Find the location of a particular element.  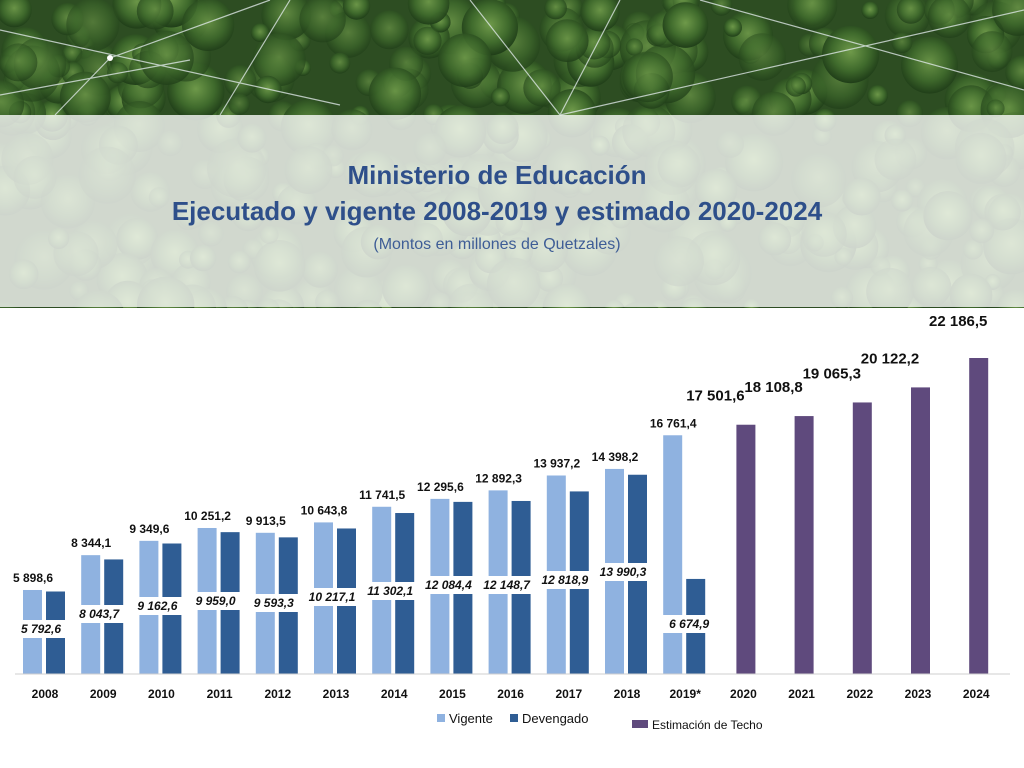

x-tick-2019*: 2019* is located at coordinates (686, 694).